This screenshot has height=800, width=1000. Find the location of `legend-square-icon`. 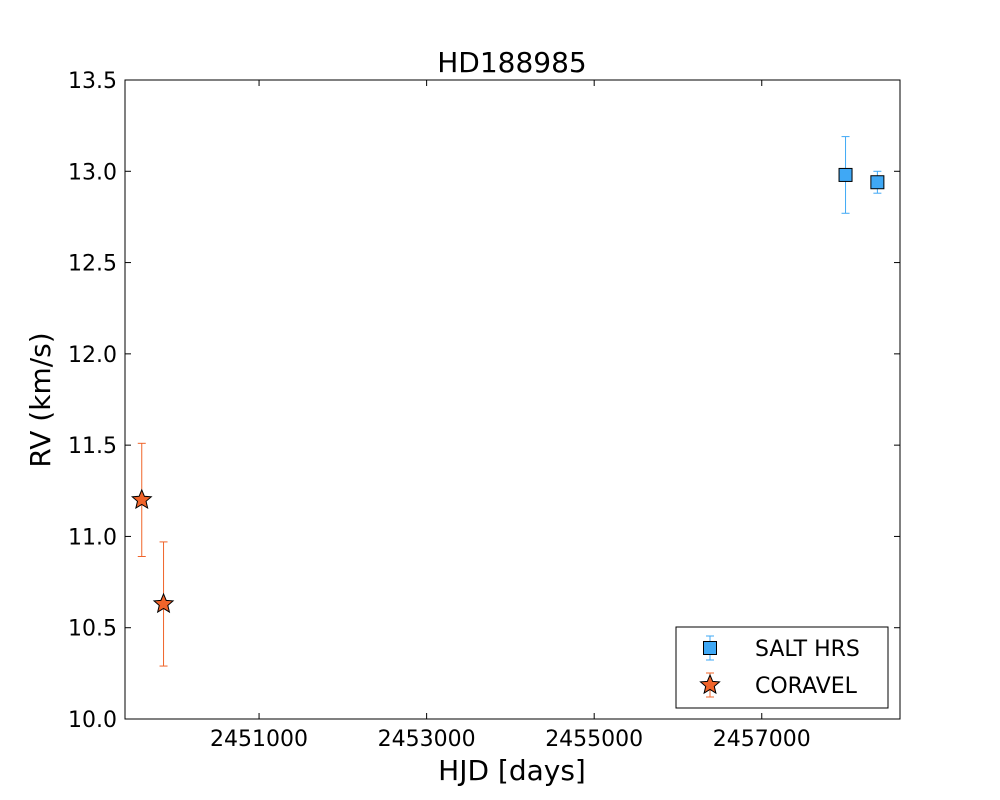

legend-square-icon is located at coordinates (710, 648).